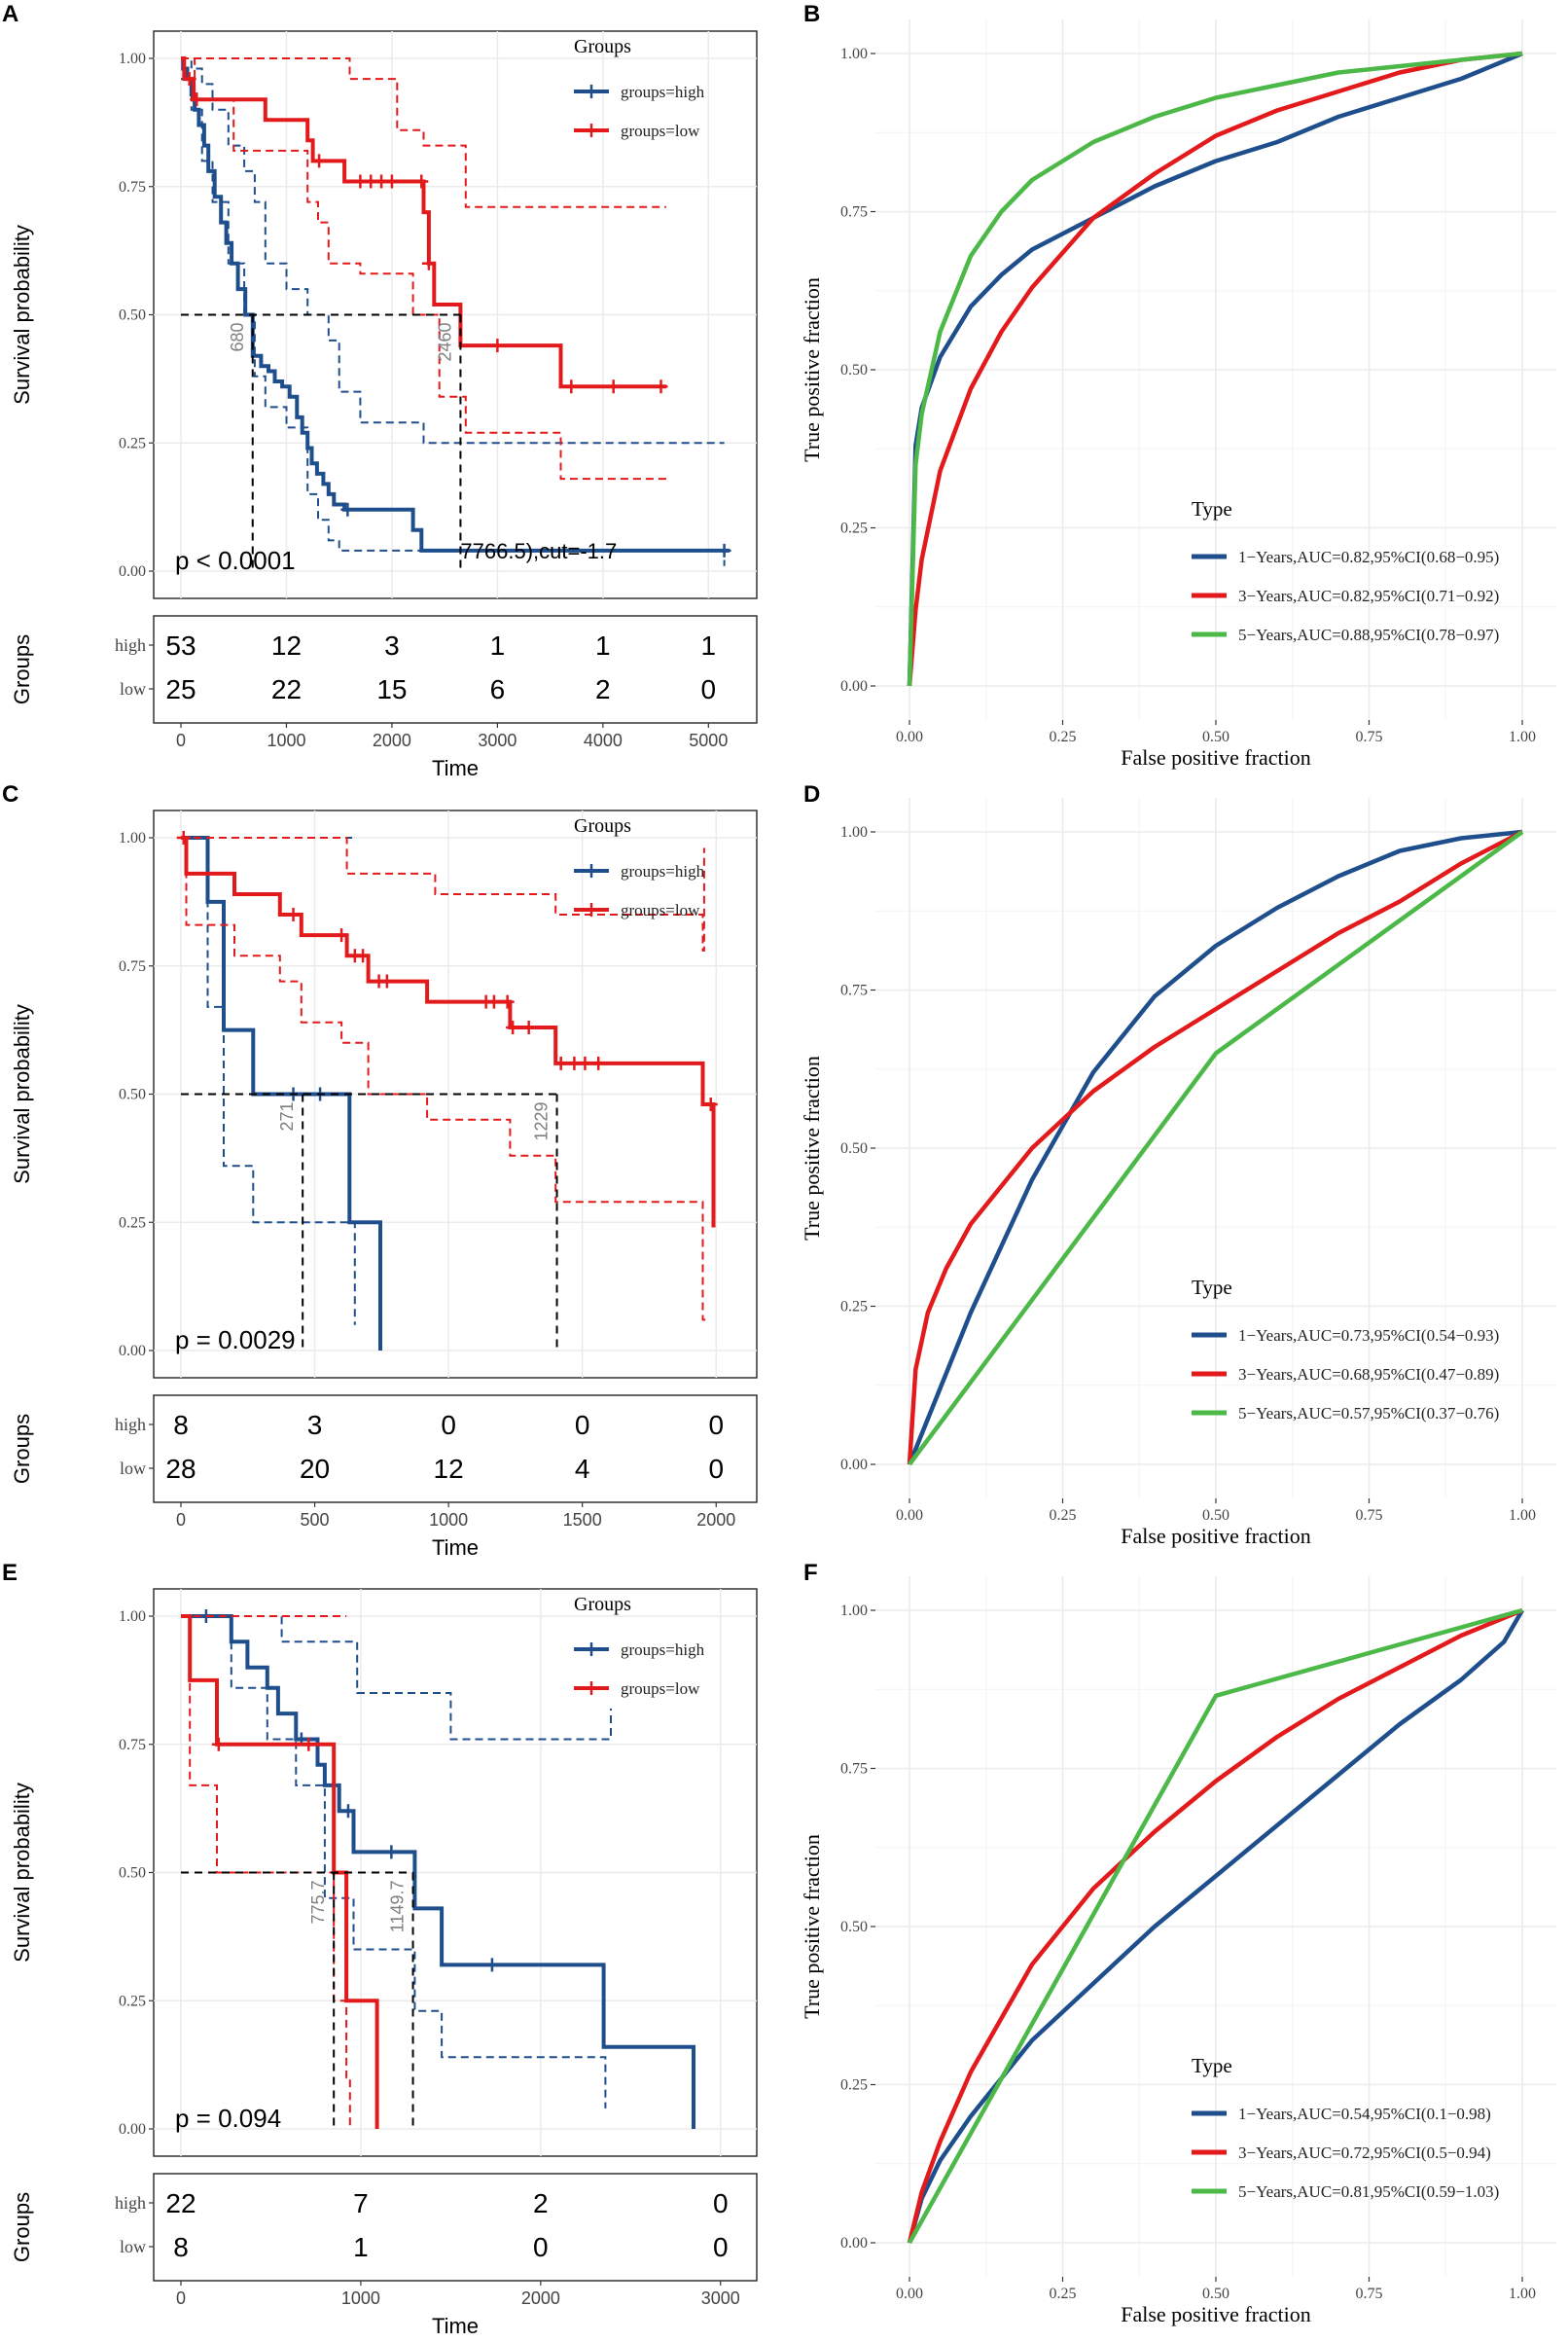 Image resolution: width=1568 pixels, height=2342 pixels. I want to click on x-tick-label: 500, so click(315, 1520).